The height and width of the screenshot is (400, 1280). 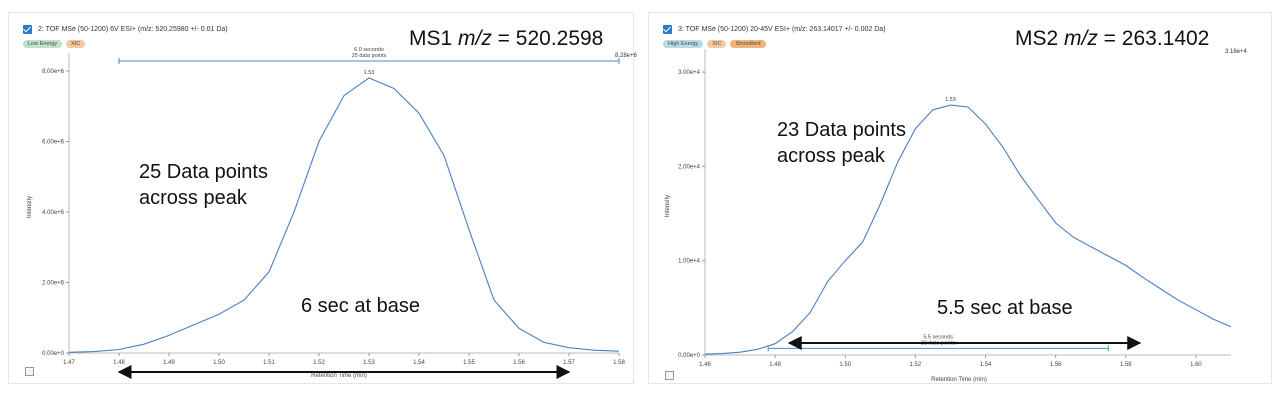 What do you see at coordinates (689, 262) in the screenshot?
I see `y-tick-label: 1.00e+4` at bounding box center [689, 262].